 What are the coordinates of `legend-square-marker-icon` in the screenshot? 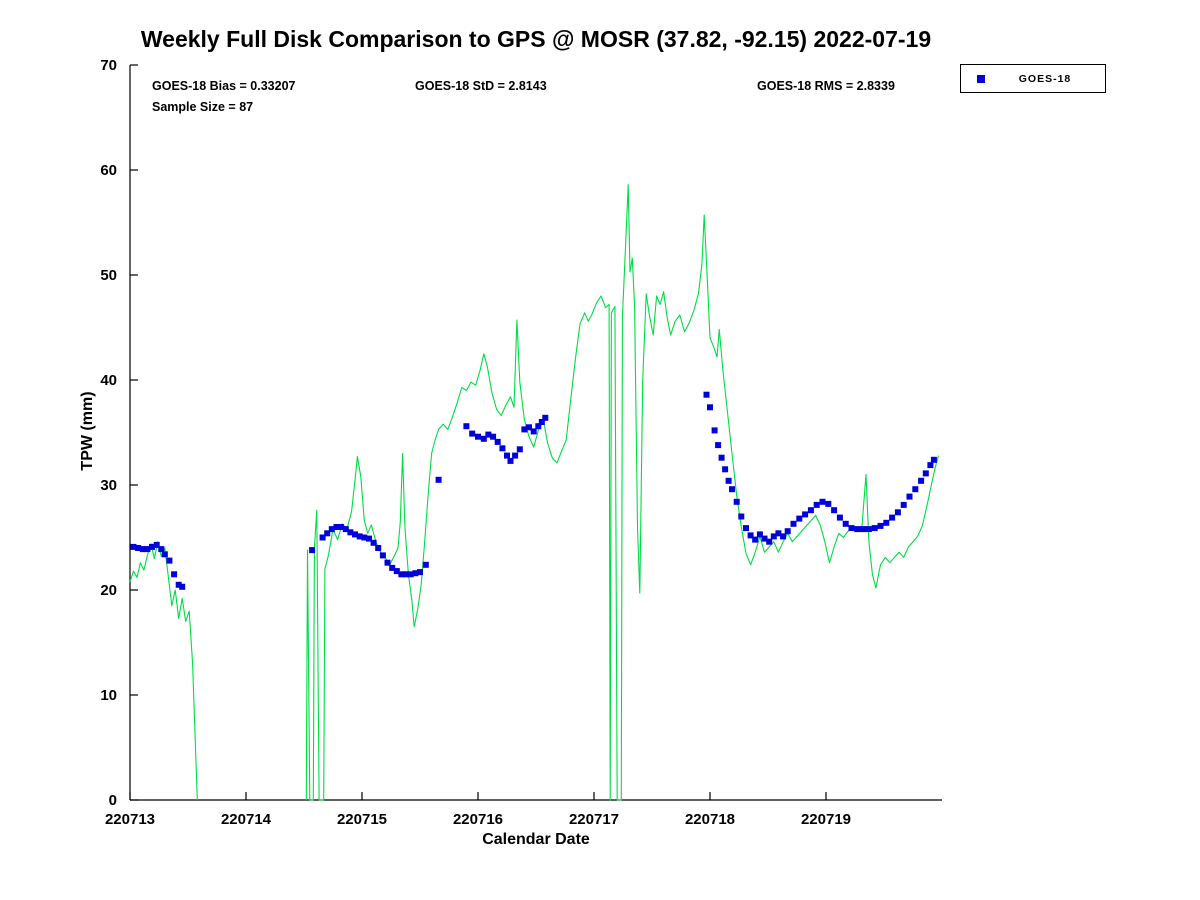 It's located at (981, 78).